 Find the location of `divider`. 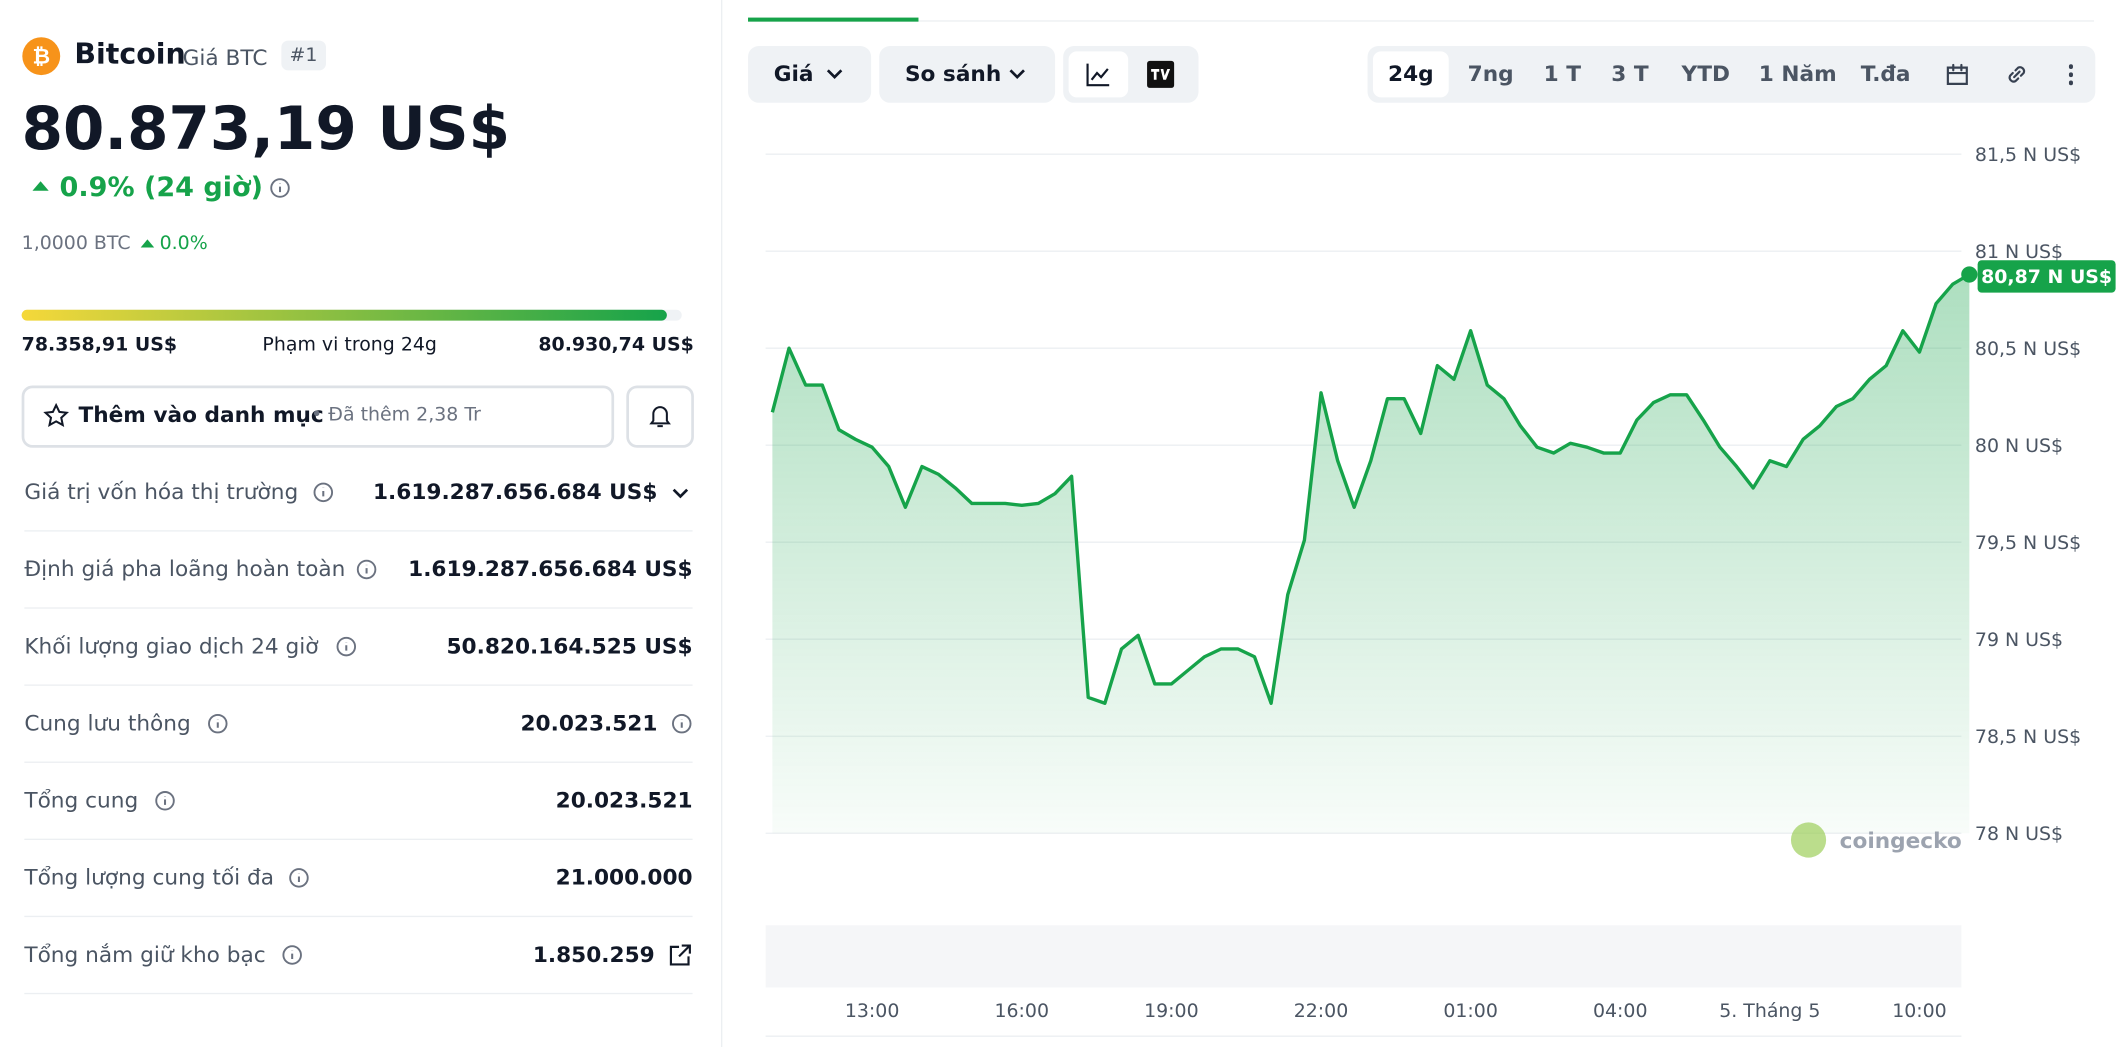

divider is located at coordinates (721, 523).